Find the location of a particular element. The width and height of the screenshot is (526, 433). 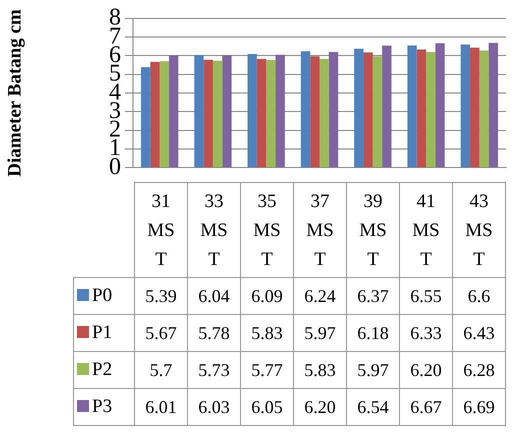

data-label: 5.73 is located at coordinates (214, 370).